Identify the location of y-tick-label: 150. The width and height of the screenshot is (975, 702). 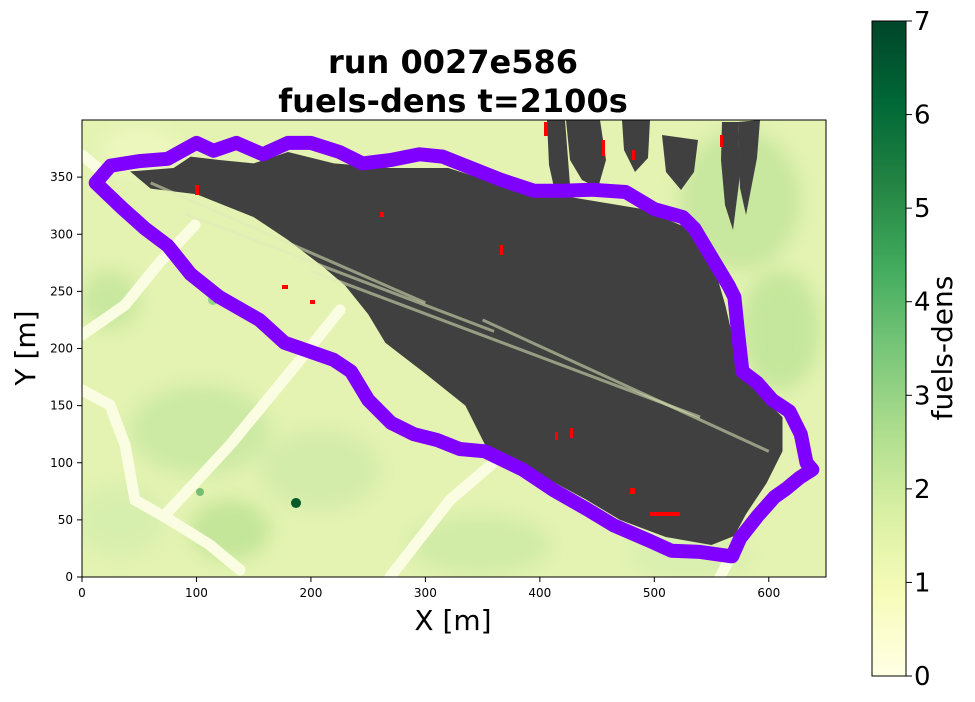
(61, 406).